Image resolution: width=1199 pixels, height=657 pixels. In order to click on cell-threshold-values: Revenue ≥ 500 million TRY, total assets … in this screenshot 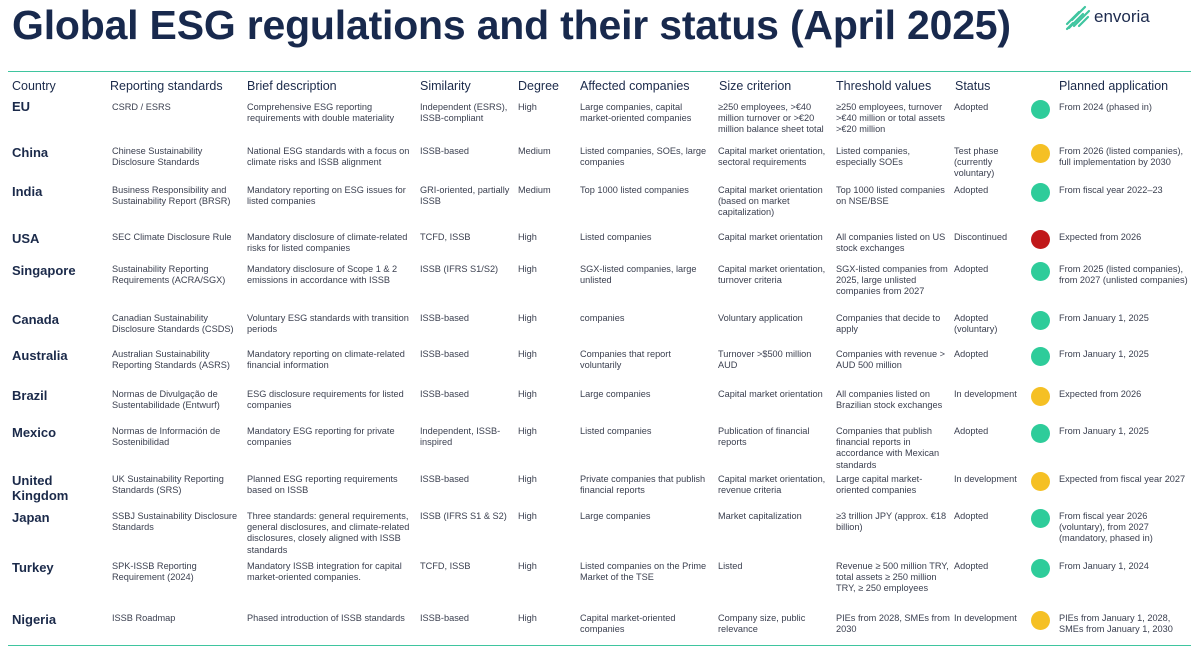, I will do `click(892, 577)`.